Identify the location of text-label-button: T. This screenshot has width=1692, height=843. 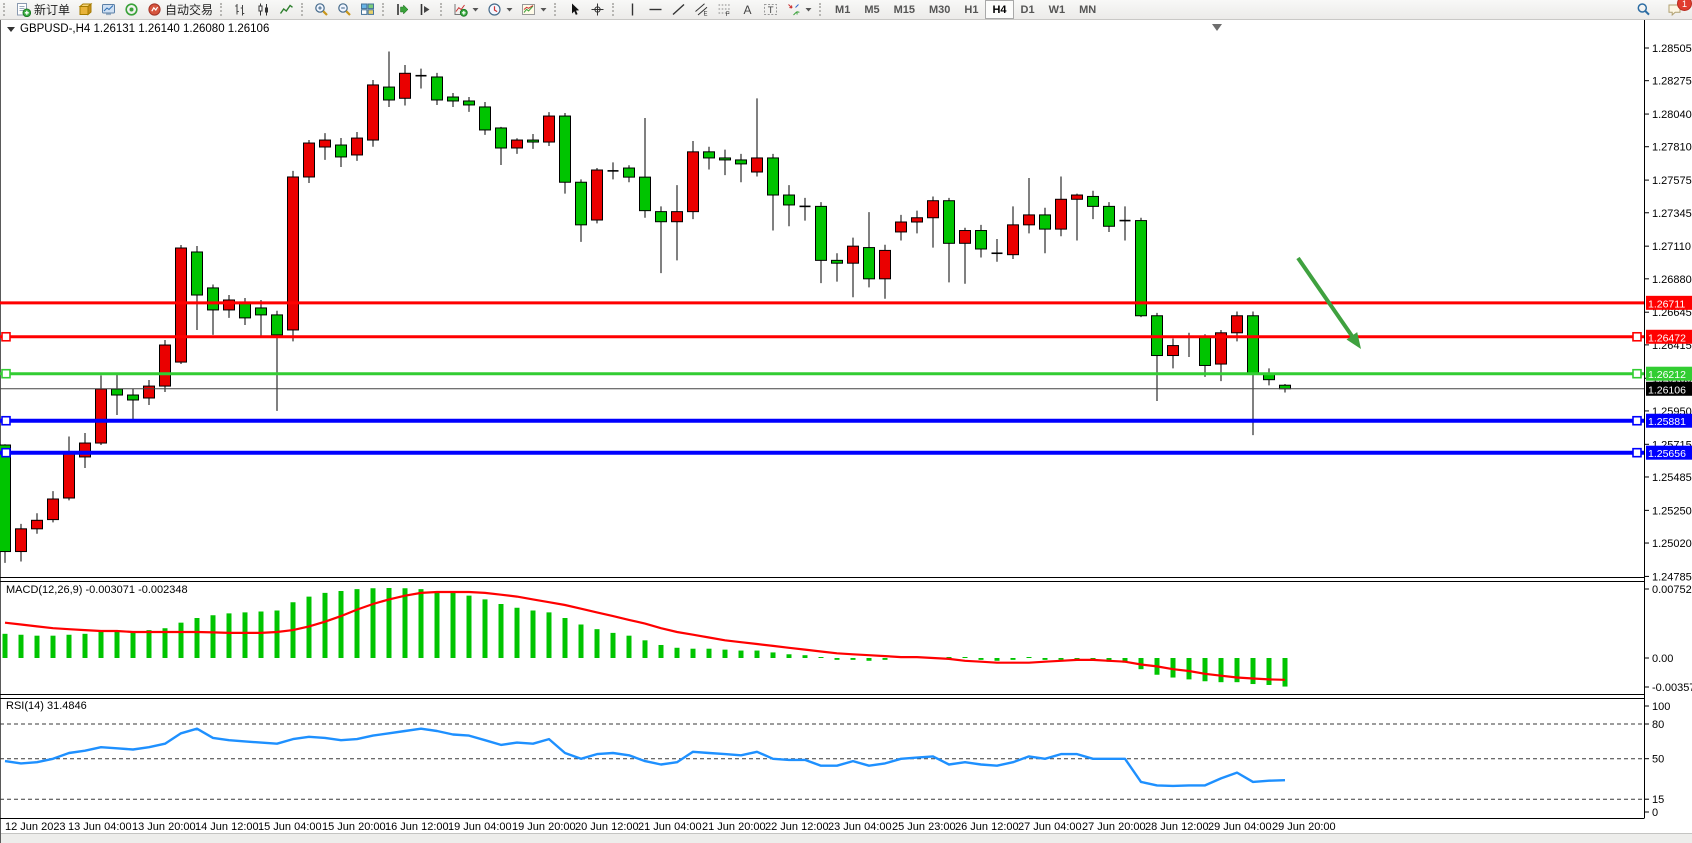
(770, 10).